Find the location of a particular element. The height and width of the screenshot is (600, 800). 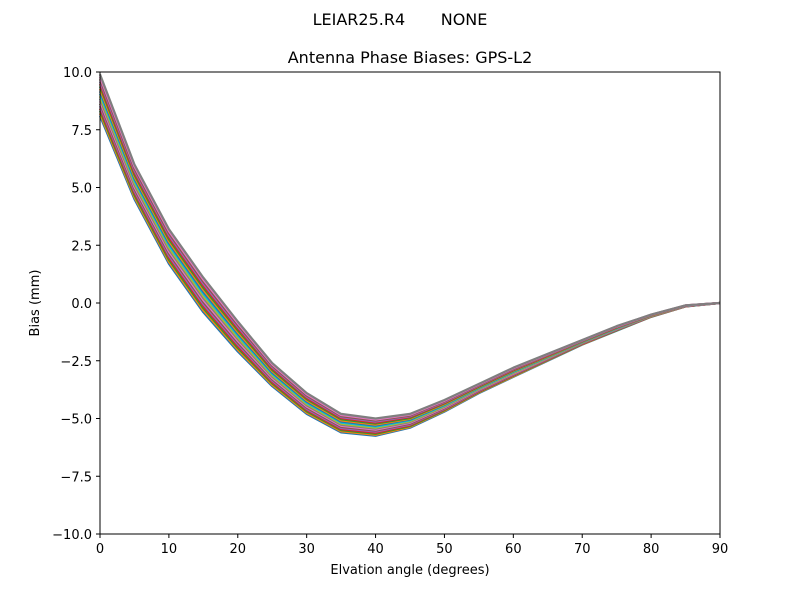

x-tick-label: 20 is located at coordinates (238, 549).